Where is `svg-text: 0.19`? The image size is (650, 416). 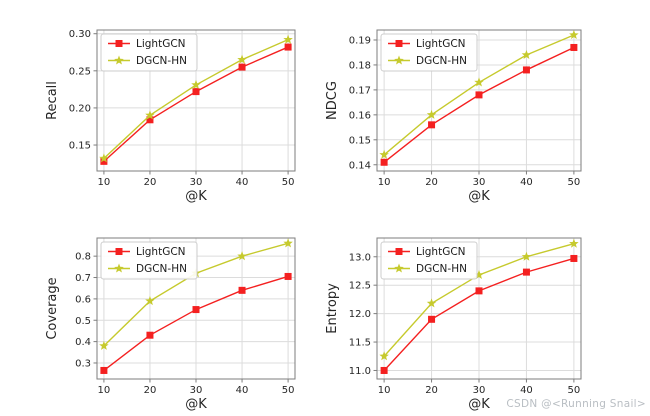 svg-text: 0.19 is located at coordinates (360, 40).